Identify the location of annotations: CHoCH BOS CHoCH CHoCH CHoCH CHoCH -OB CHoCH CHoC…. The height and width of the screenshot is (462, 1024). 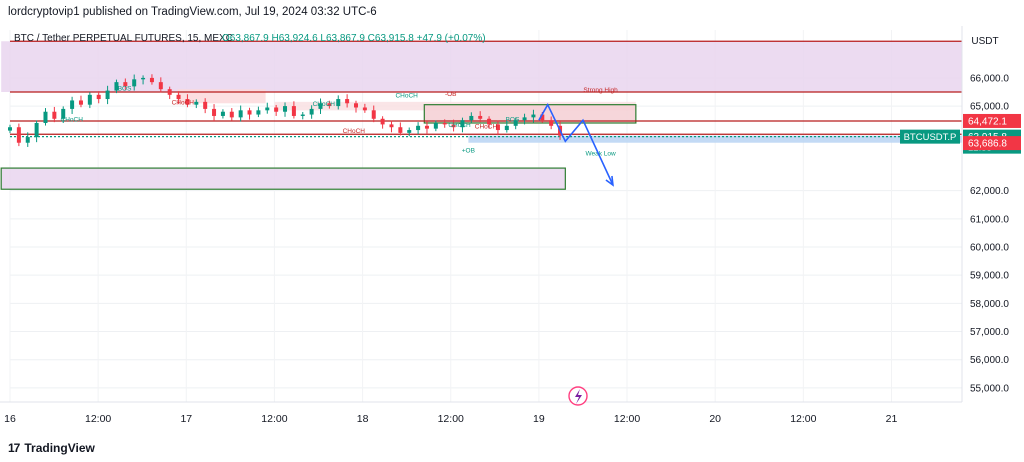
(340, 122).